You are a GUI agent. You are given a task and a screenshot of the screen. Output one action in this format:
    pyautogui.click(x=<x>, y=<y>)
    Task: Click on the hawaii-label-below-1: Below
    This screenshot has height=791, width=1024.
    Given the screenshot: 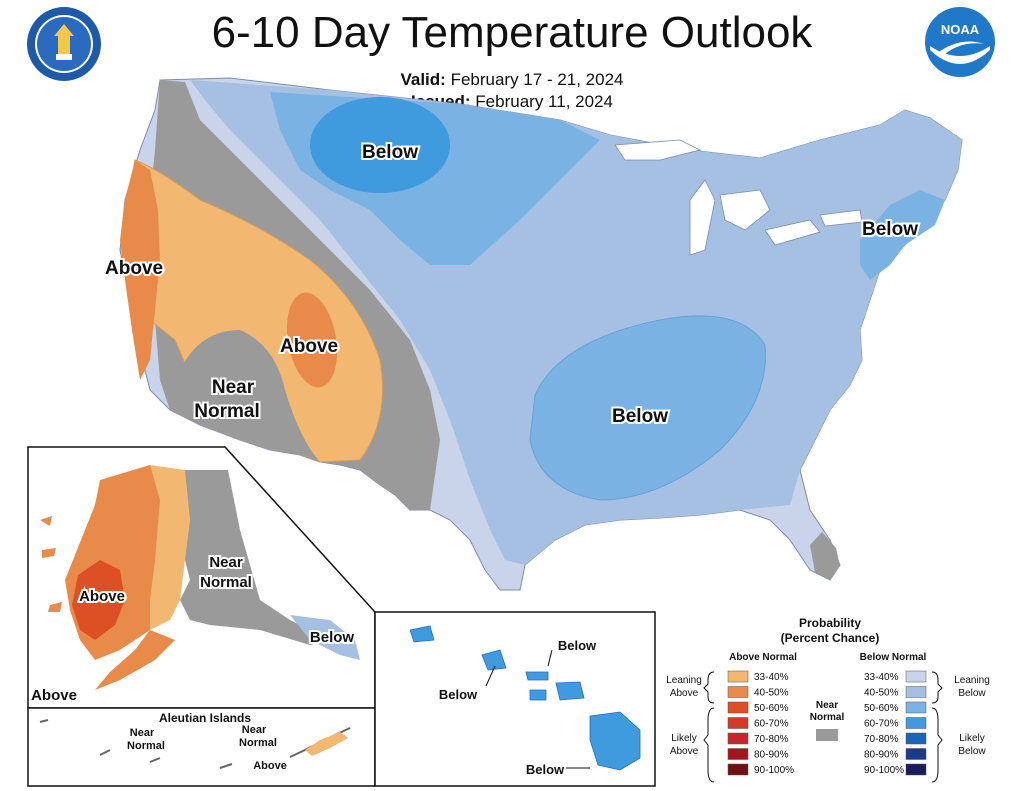 What is the action you would take?
    pyautogui.click(x=577, y=645)
    